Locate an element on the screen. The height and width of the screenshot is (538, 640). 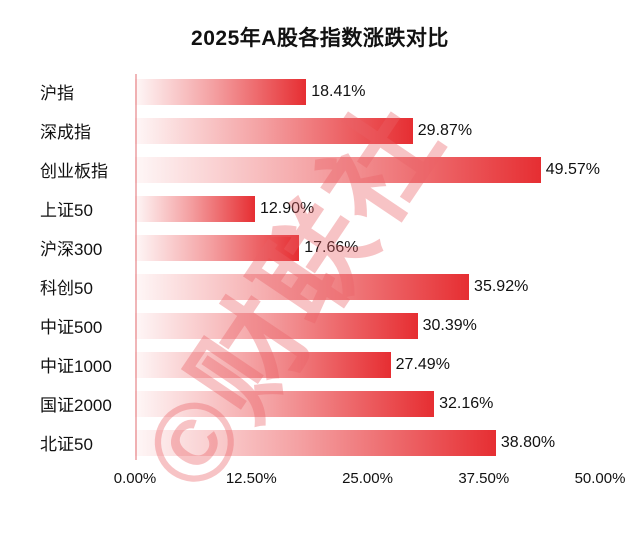
bar-track: 18.41% is located at coordinates (367, 91).